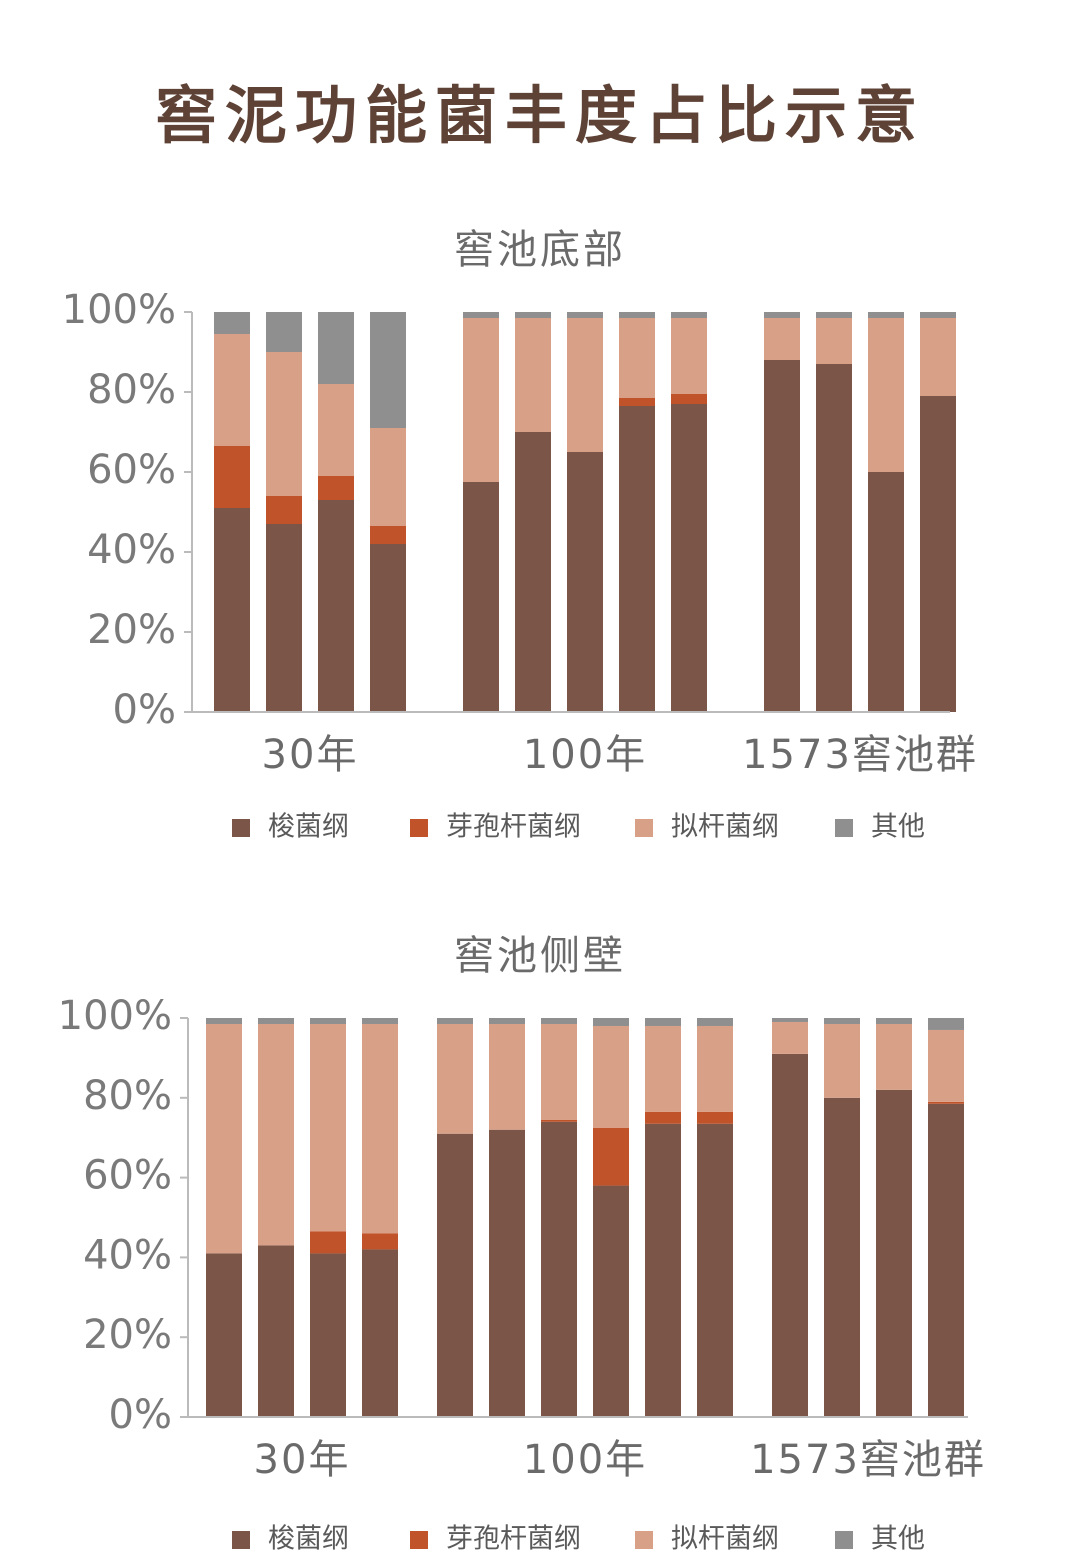 The image size is (1080, 1559). I want to click on x-group-label: 100年, so click(585, 1460).